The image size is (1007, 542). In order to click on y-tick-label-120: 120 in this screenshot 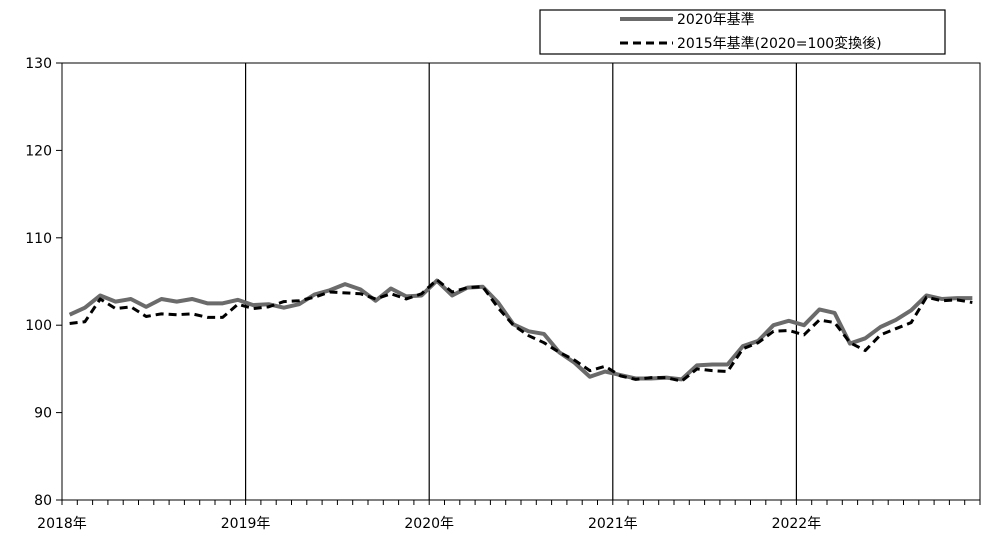, I will do `click(38, 151)`.